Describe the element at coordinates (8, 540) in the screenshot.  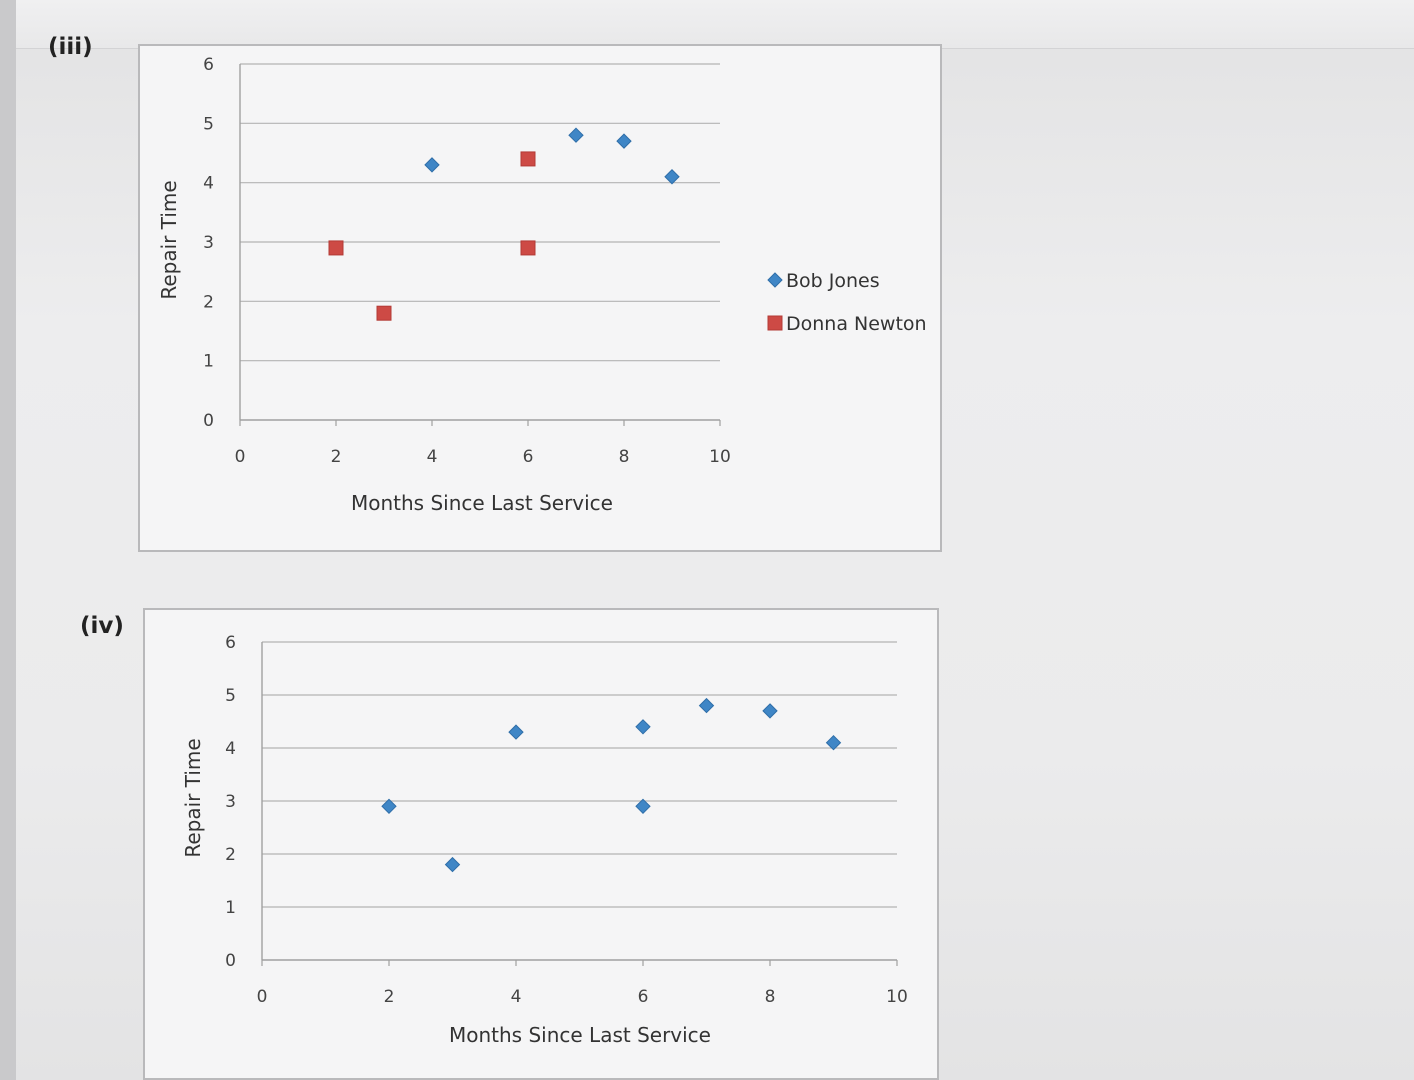
I see `left-edge` at that location.